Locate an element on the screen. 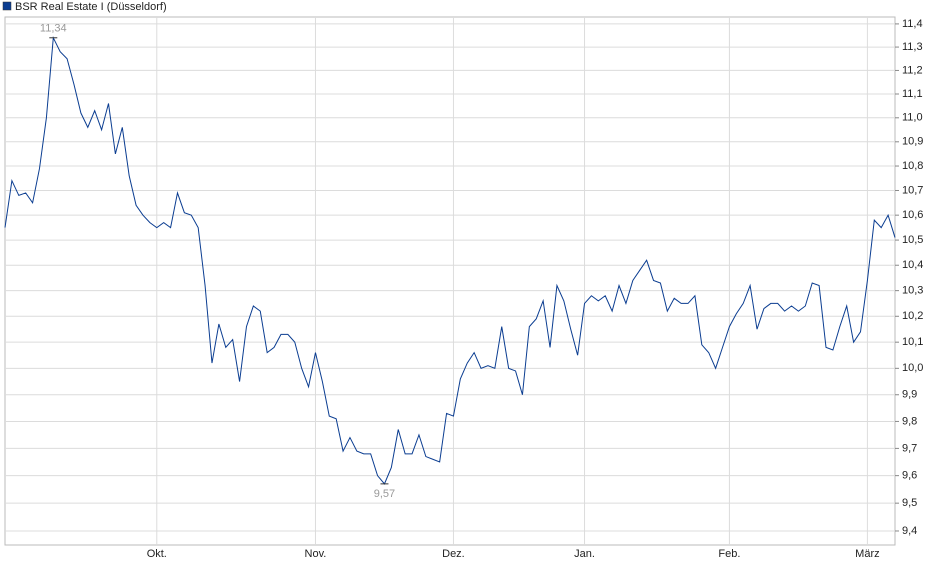 The image size is (940, 579). x-tick-label: Nov. is located at coordinates (316, 554).